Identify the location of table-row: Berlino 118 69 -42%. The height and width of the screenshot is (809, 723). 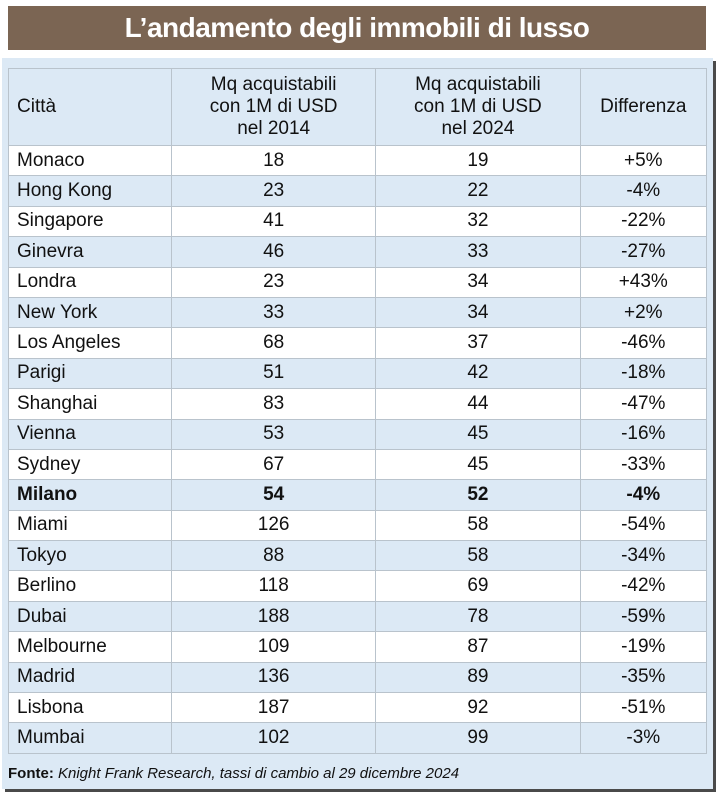
(357, 586).